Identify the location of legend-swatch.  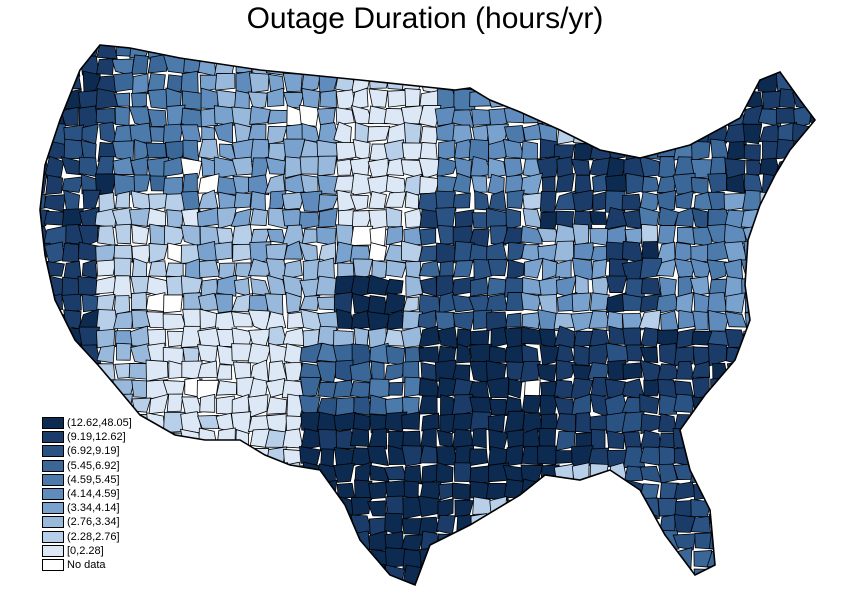
(53, 508).